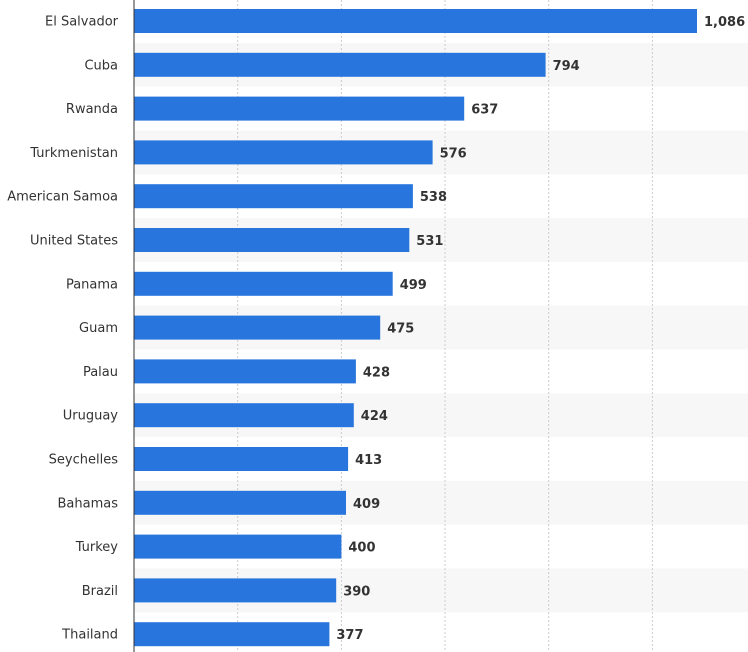 This screenshot has height=652, width=748. I want to click on category-label: Guam, so click(98, 328).